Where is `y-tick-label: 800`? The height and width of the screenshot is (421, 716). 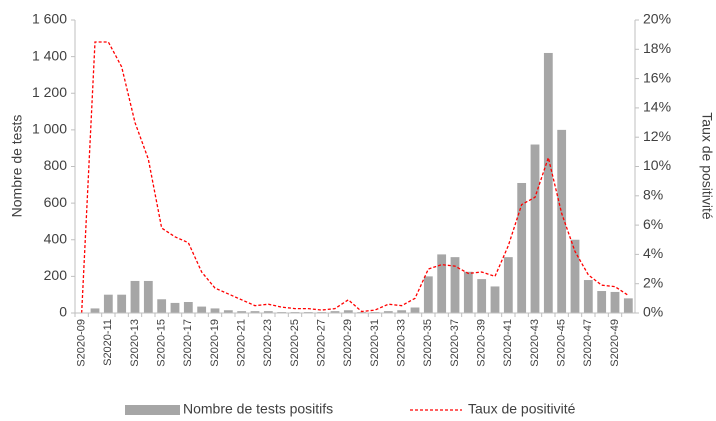 y-tick-label: 800 is located at coordinates (56, 165).